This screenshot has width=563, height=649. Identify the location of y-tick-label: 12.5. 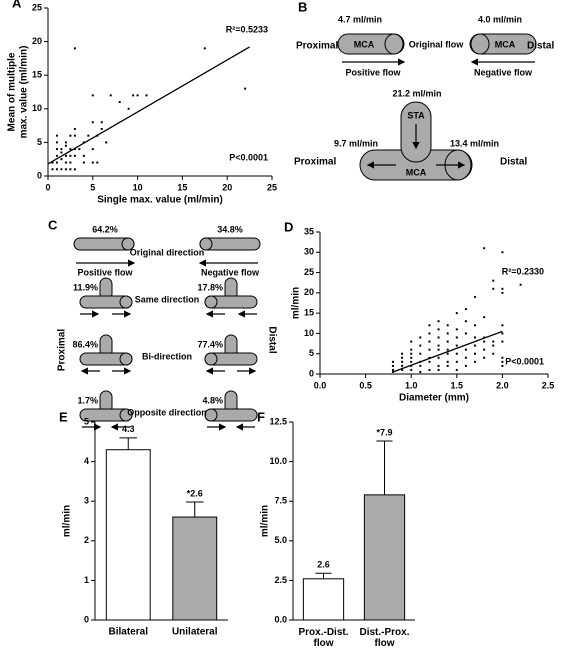
(278, 421).